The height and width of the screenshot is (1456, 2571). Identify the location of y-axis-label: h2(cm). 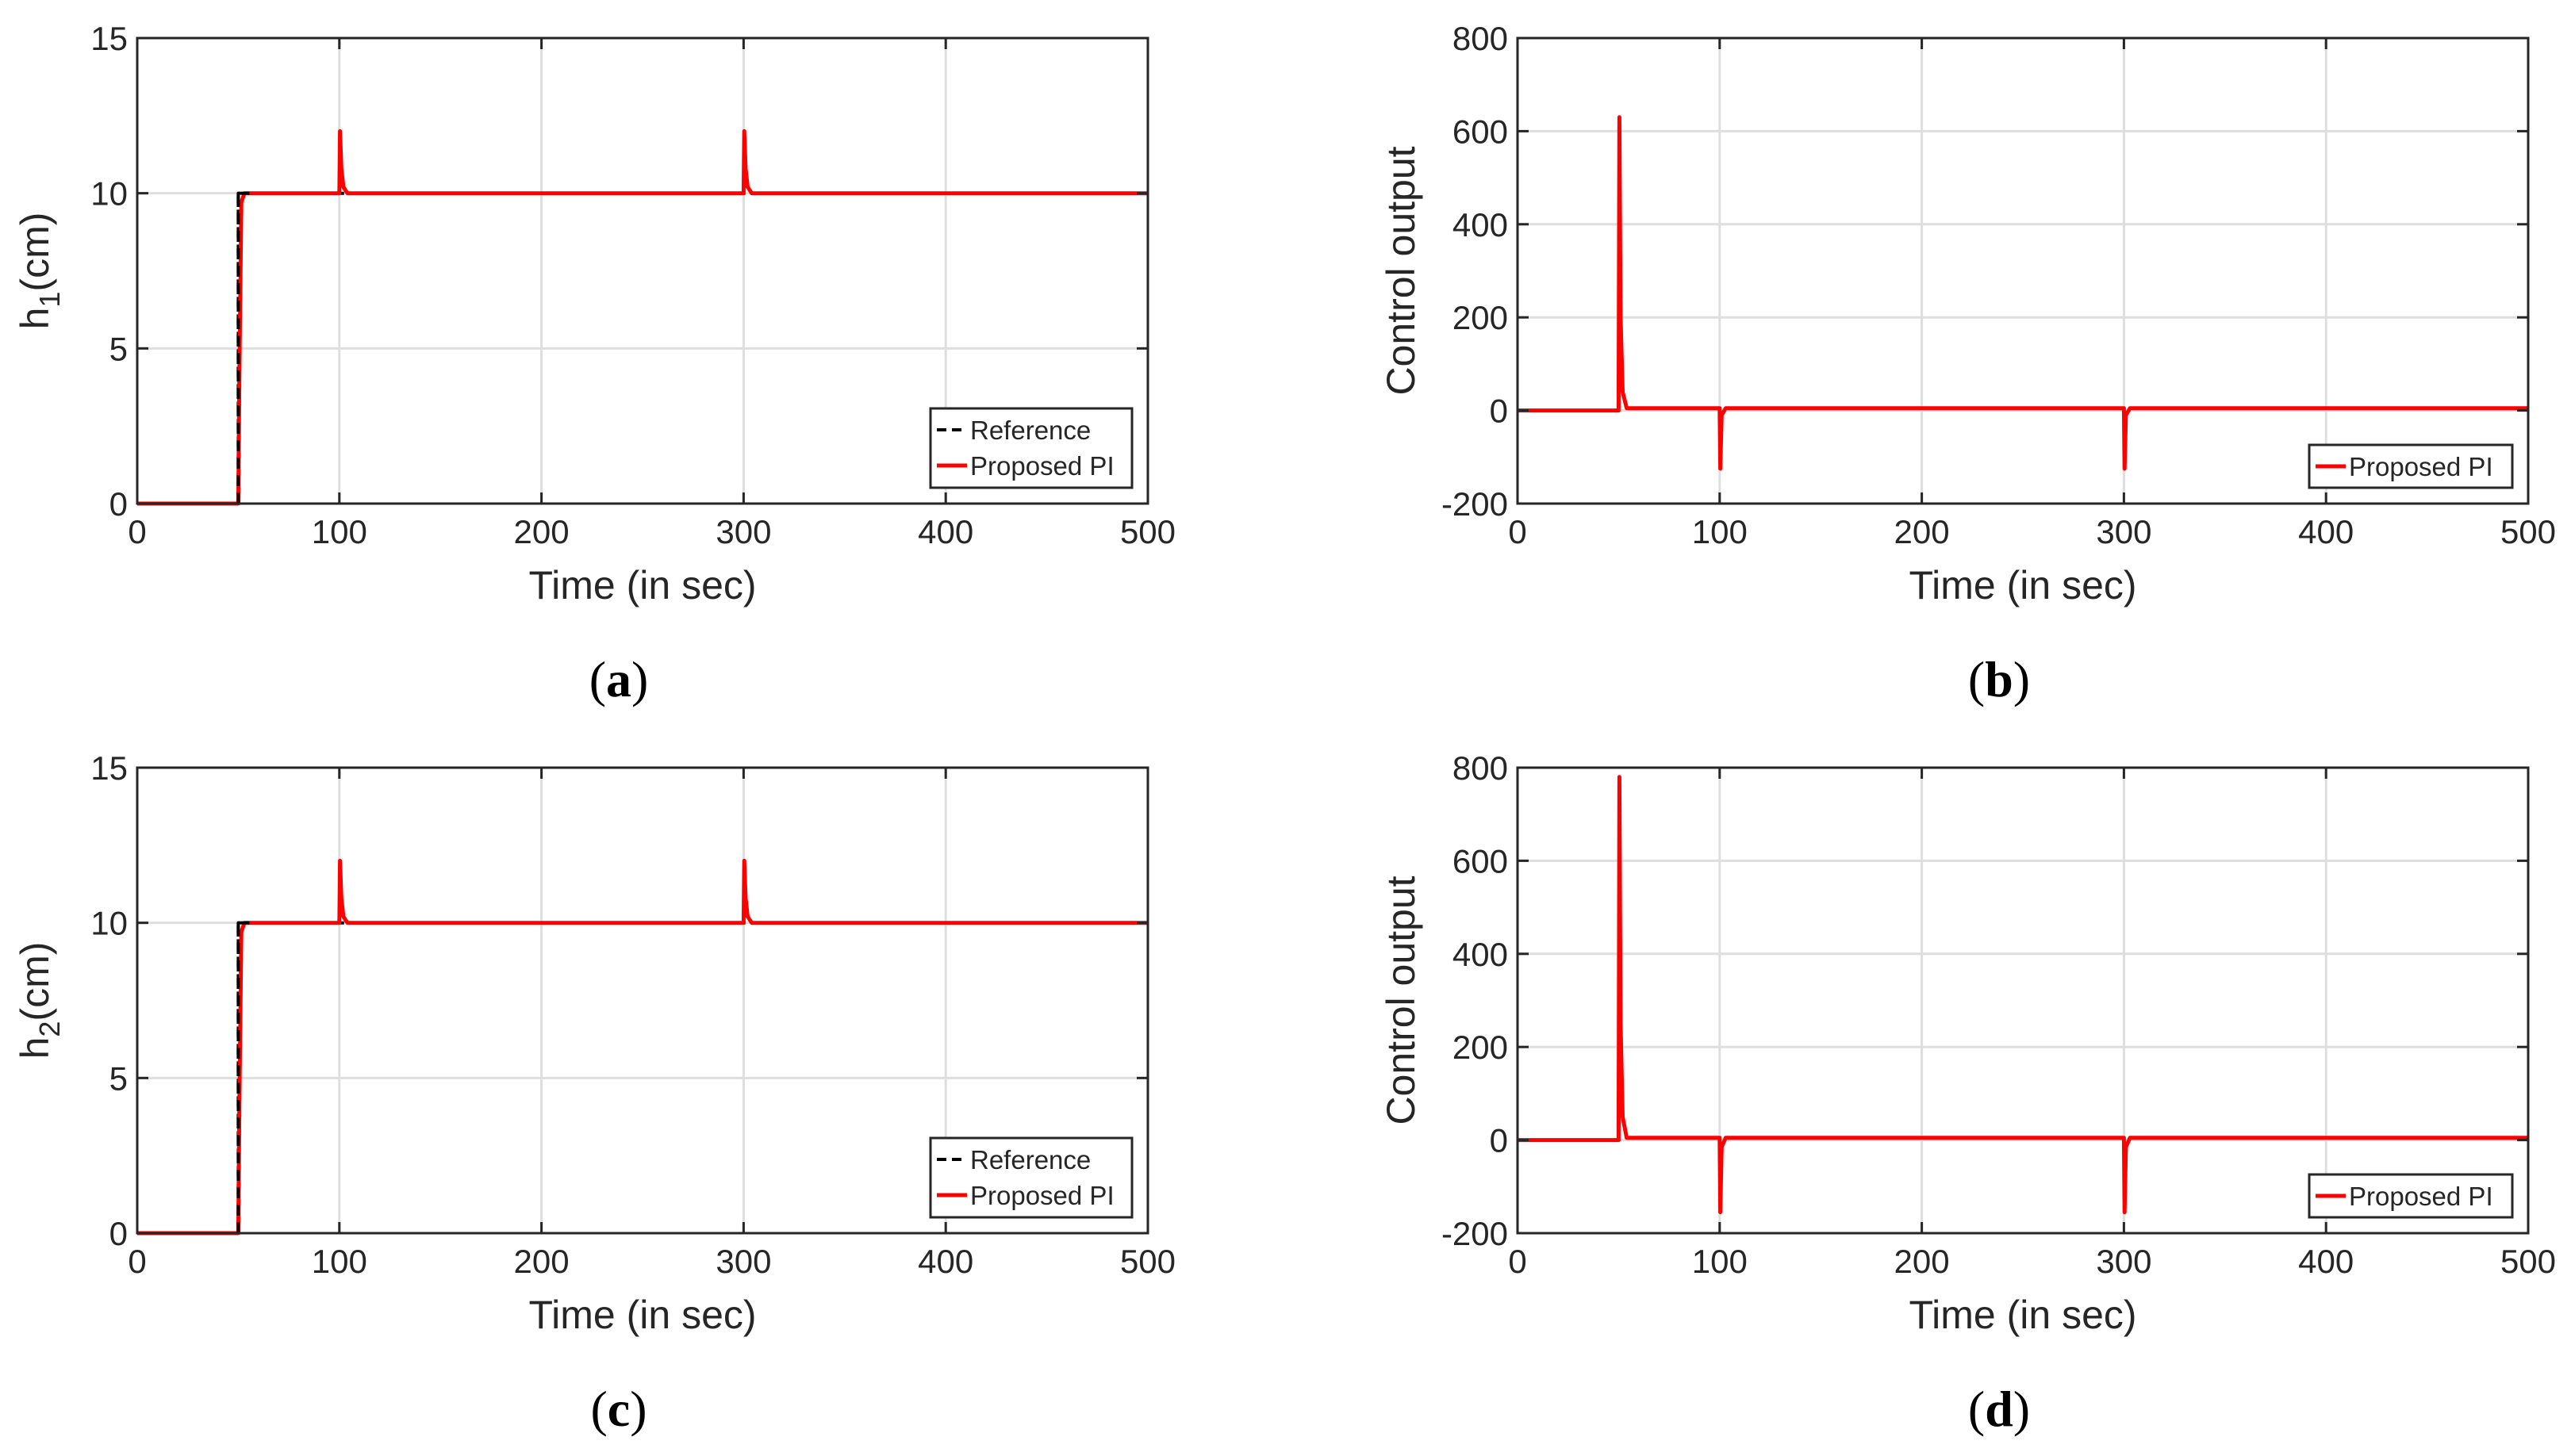
(39, 1000).